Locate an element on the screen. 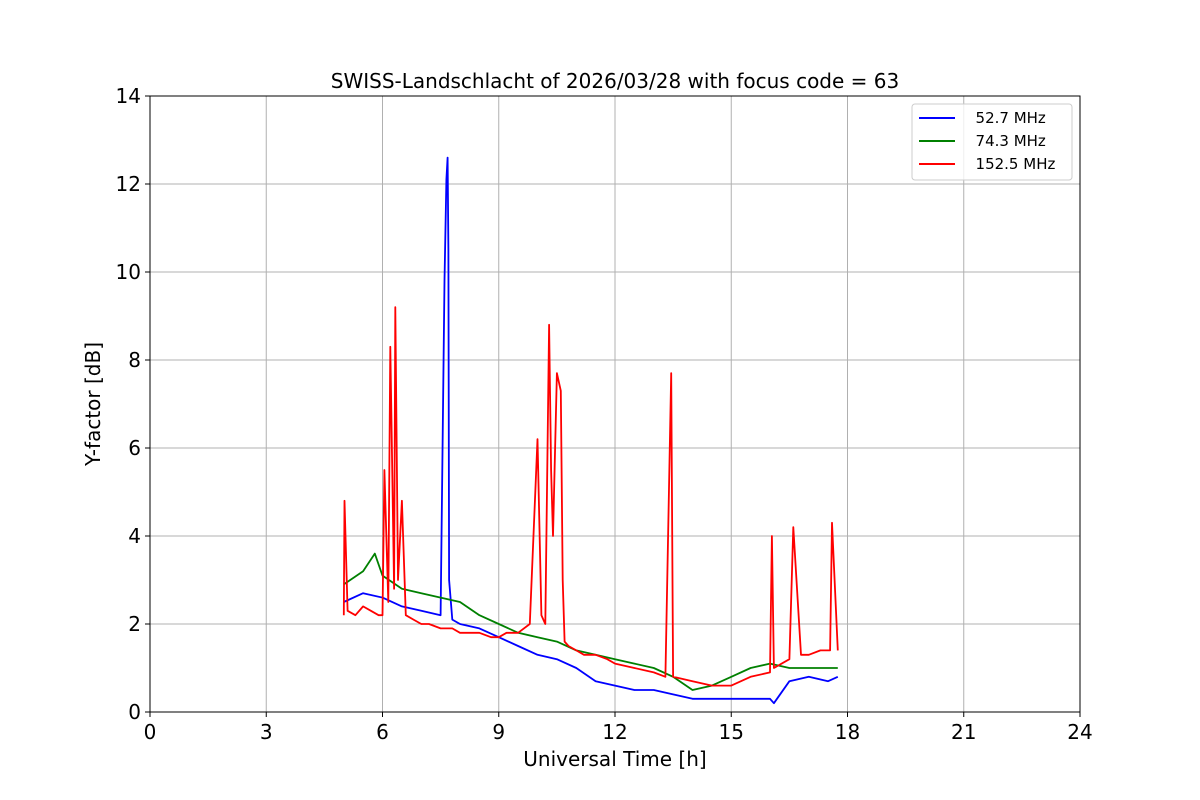 The width and height of the screenshot is (1200, 800). legend-box is located at coordinates (992, 142).